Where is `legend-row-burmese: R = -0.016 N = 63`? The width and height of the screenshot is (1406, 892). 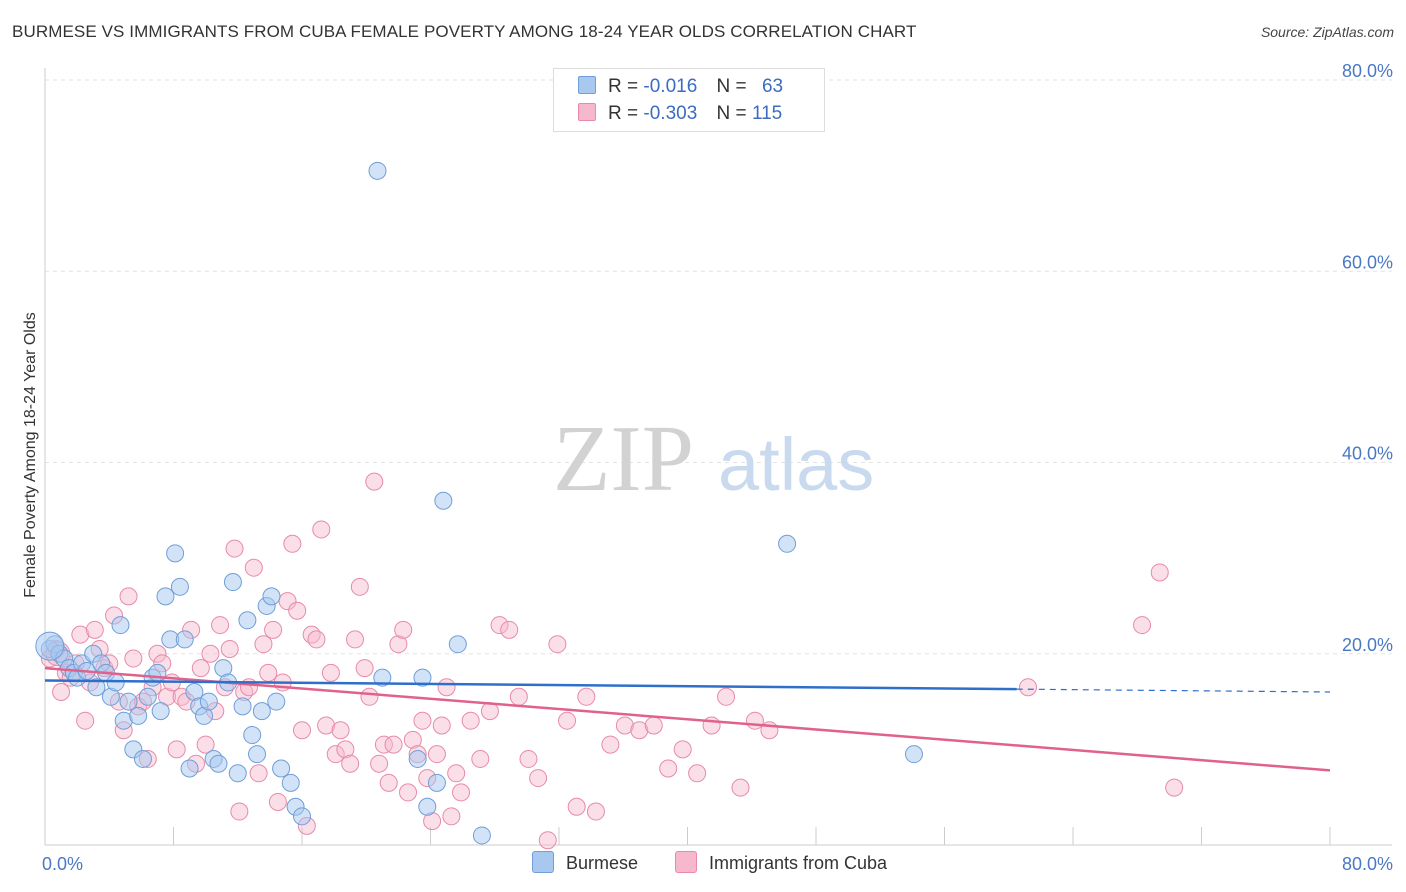
legend-row-burmese: R = -0.016 N = 63 is located at coordinates (680, 88).